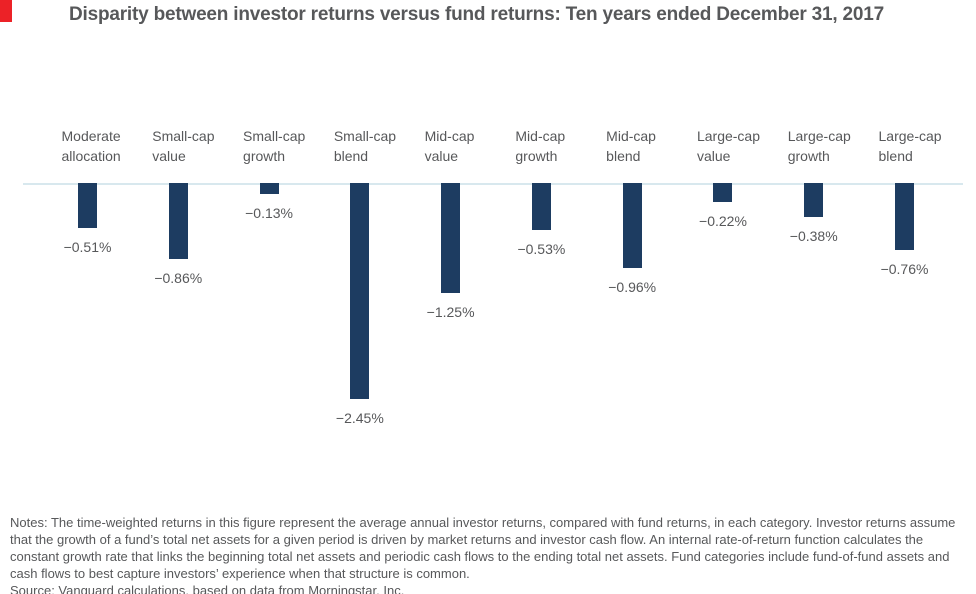 The image size is (976, 594). What do you see at coordinates (723, 221) in the screenshot?
I see `value-label: −0.22%` at bounding box center [723, 221].